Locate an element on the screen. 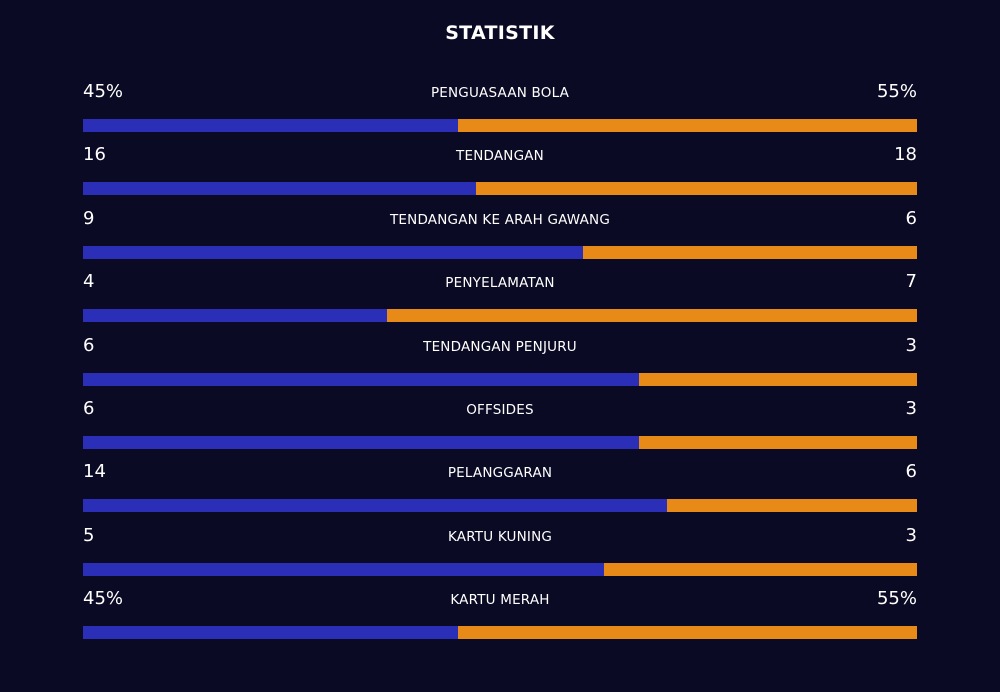 Image resolution: width=1000 pixels, height=692 pixels. stat-label: TENDANGAN KE ARAH GAWANG is located at coordinates (500, 219).